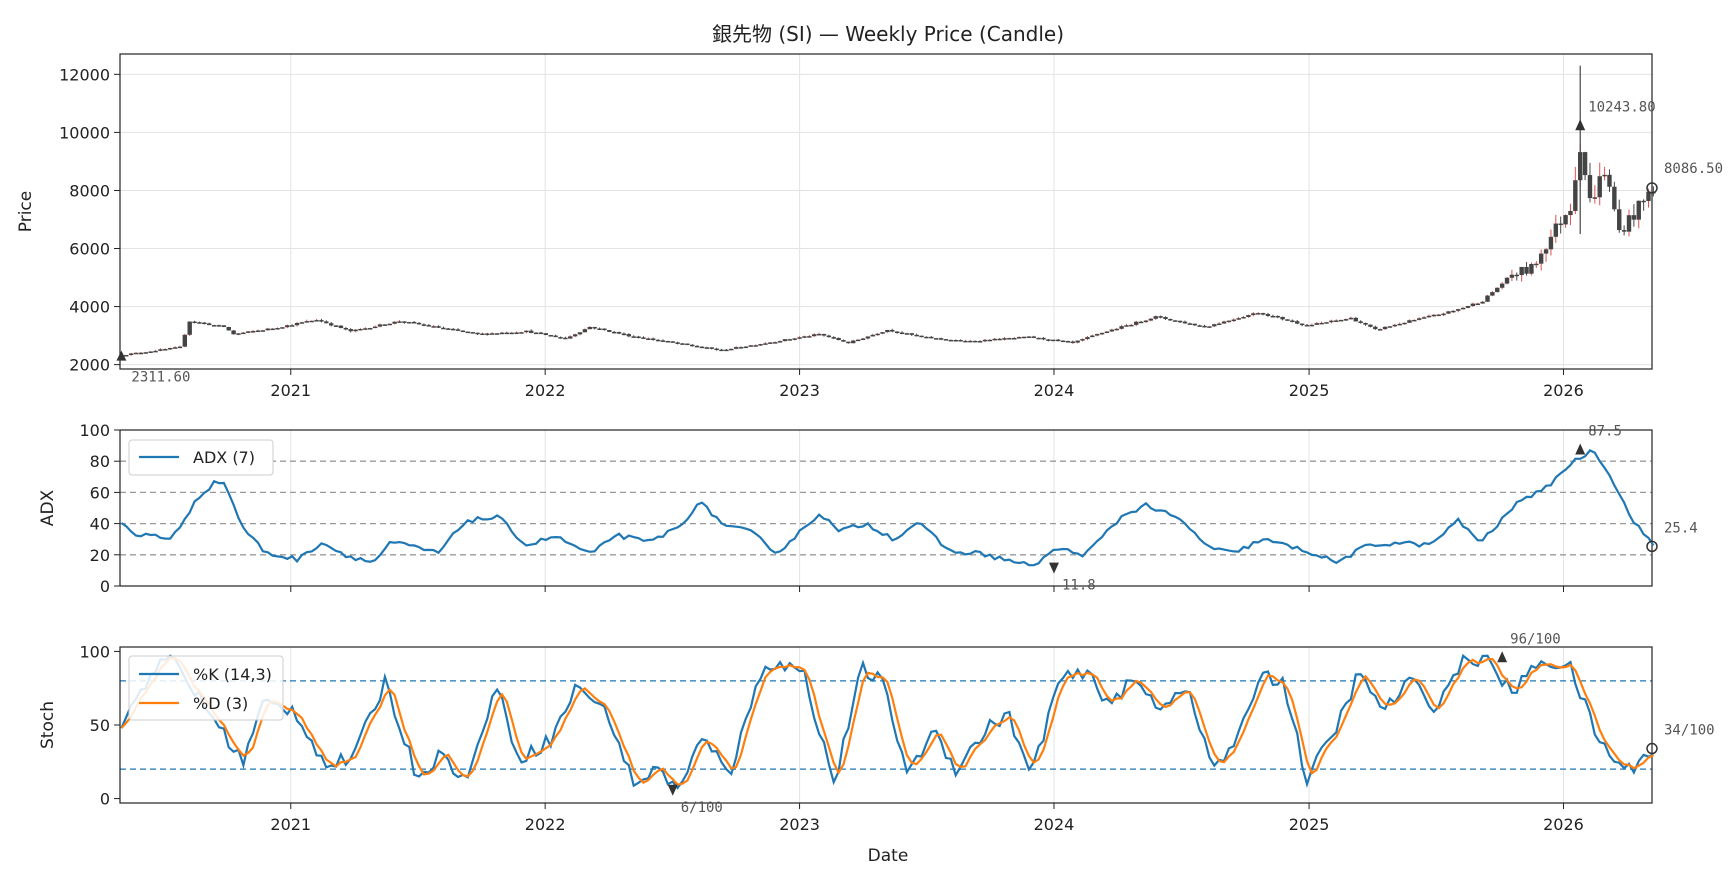 The image size is (1728, 878). Describe the element at coordinates (1689, 731) in the screenshot. I see `last-annotation: 34/100` at that location.